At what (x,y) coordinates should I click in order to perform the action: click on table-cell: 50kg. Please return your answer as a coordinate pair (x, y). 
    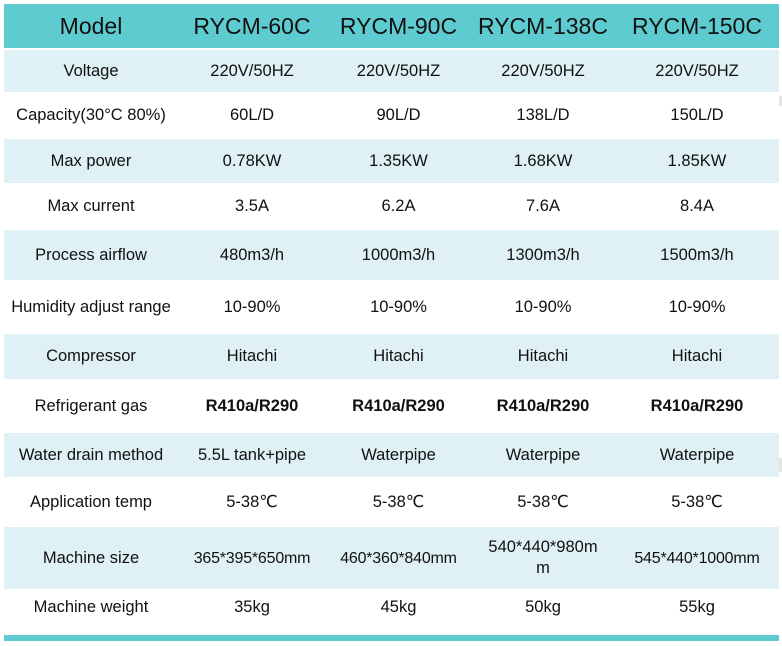
    Looking at the image, I should click on (543, 608).